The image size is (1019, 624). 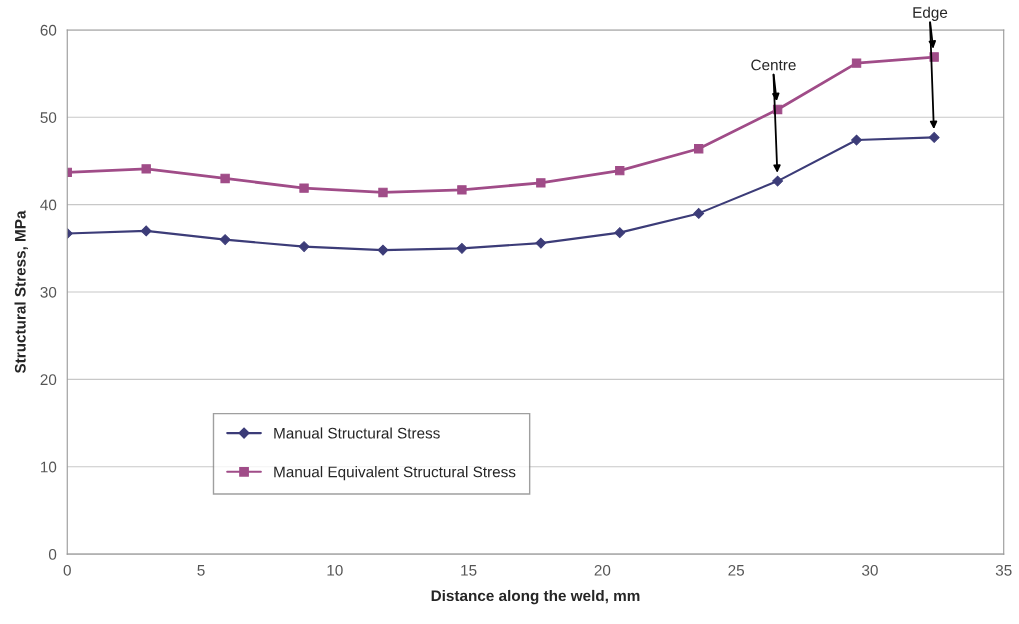 What do you see at coordinates (48, 117) in the screenshot?
I see `y-tick-label: 50` at bounding box center [48, 117].